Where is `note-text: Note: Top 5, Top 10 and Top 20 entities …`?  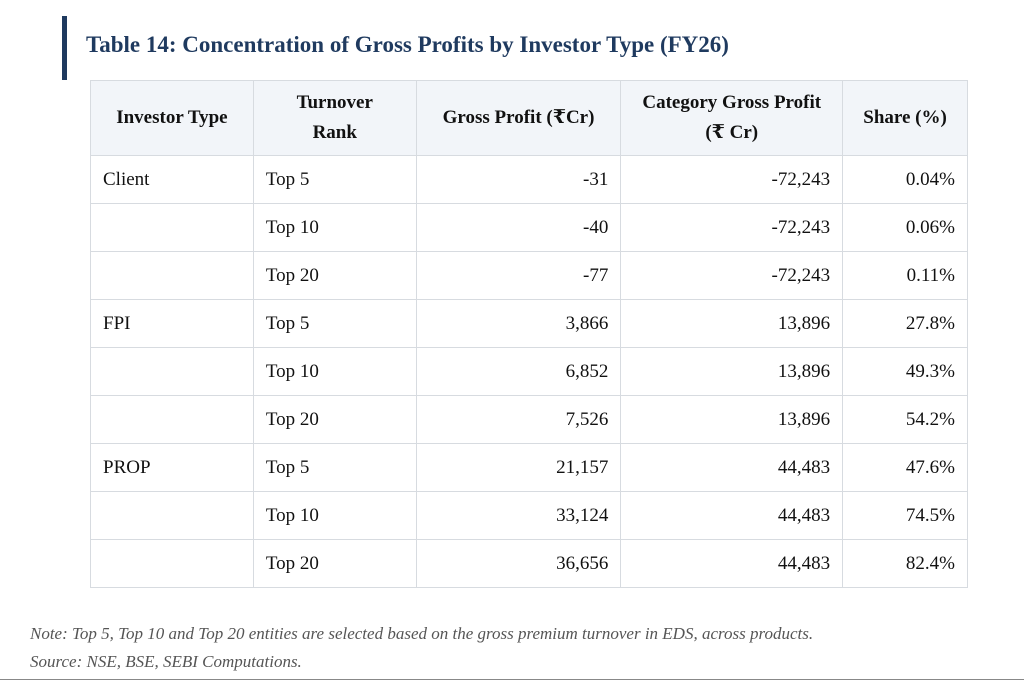
note-text: Note: Top 5, Top 10 and Top 20 entities … is located at coordinates (422, 633).